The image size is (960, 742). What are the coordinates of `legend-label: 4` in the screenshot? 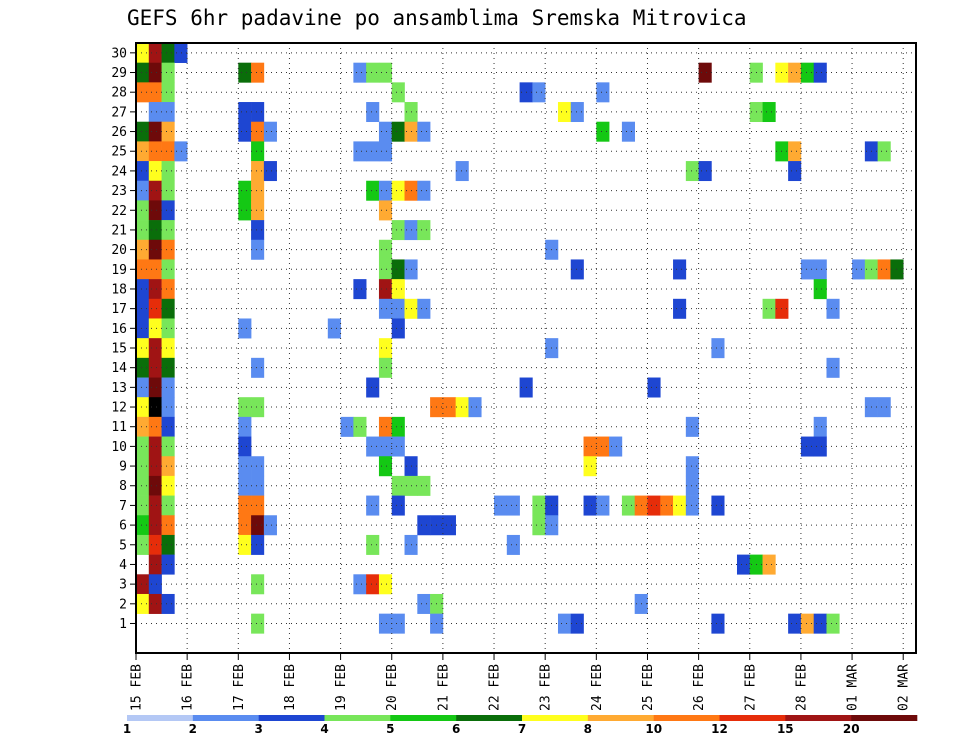 It's located at (324, 729).